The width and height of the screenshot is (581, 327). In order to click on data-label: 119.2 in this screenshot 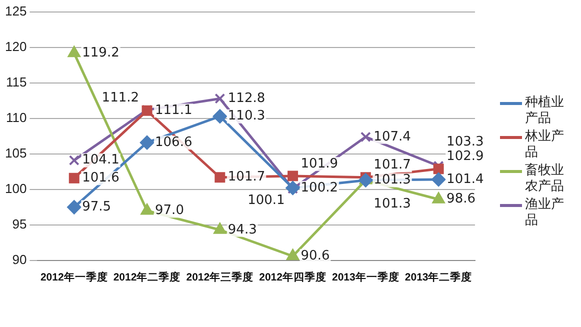, I will do `click(101, 53)`.